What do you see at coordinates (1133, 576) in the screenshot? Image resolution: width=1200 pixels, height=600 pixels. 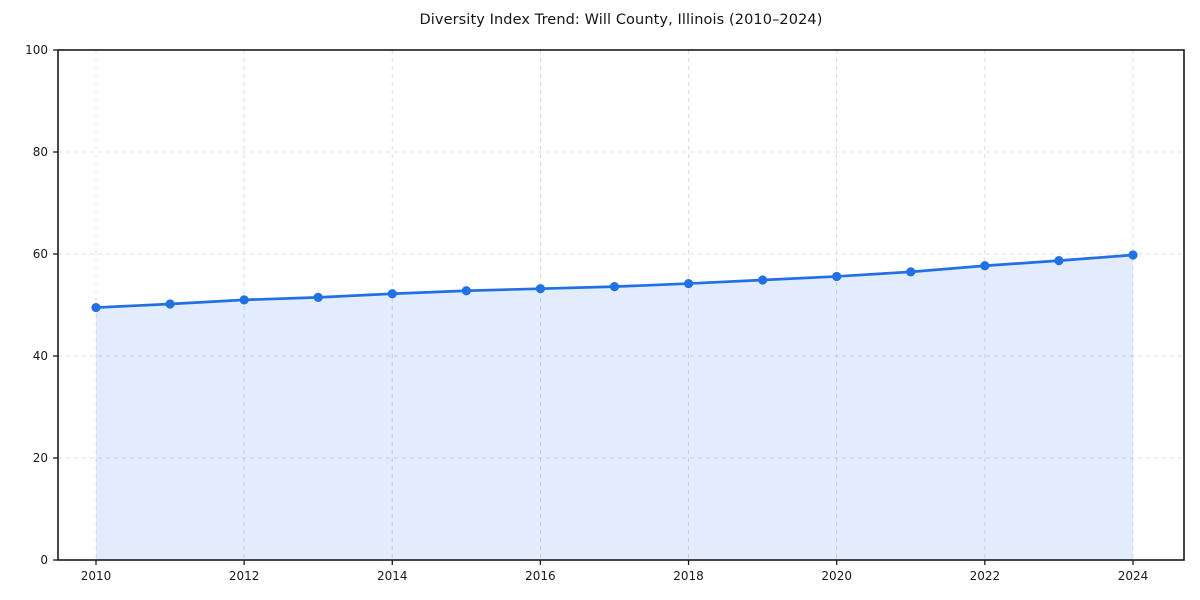 I see `x-tick-label: 2024` at bounding box center [1133, 576].